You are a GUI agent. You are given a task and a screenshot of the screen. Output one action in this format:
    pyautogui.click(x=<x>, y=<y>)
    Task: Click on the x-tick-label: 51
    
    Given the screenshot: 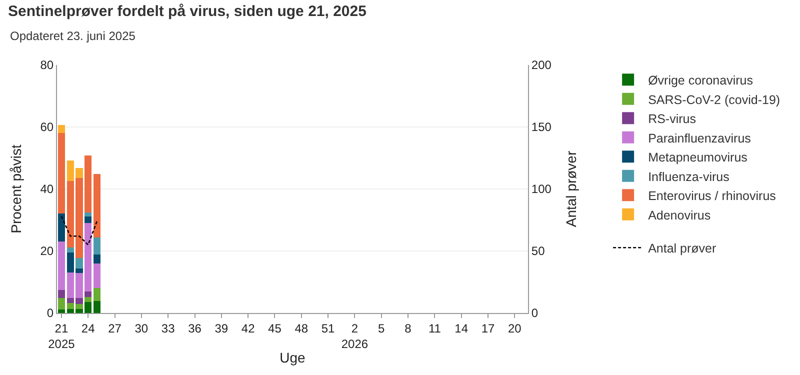 What is the action you would take?
    pyautogui.click(x=328, y=328)
    